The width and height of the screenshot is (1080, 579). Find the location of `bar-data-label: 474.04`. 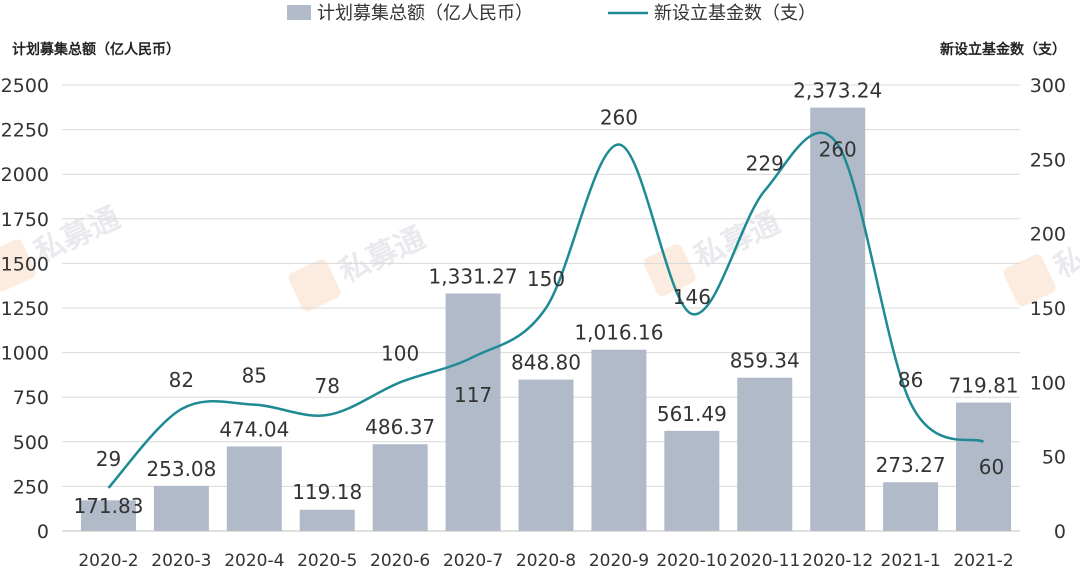

bar-data-label: 474.04 is located at coordinates (254, 429).